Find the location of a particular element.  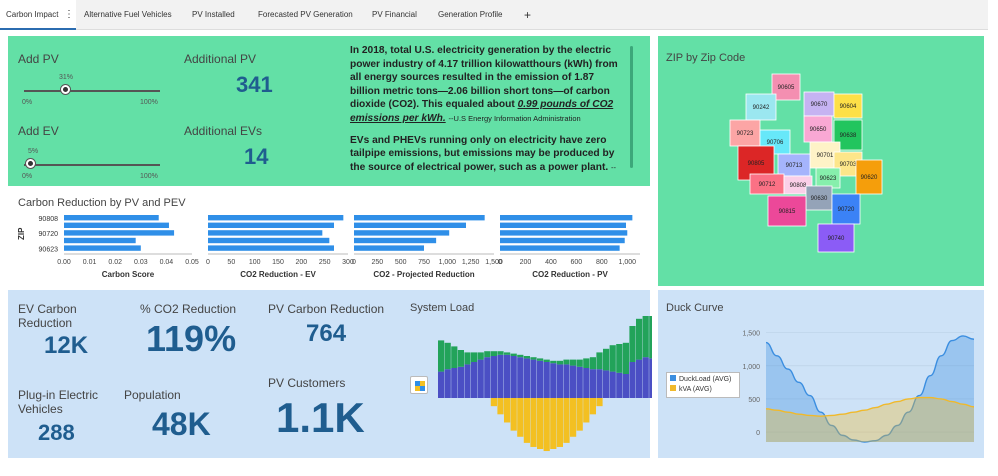

legend-item-duckload: DuckLoad (AVG) is located at coordinates (703, 380).